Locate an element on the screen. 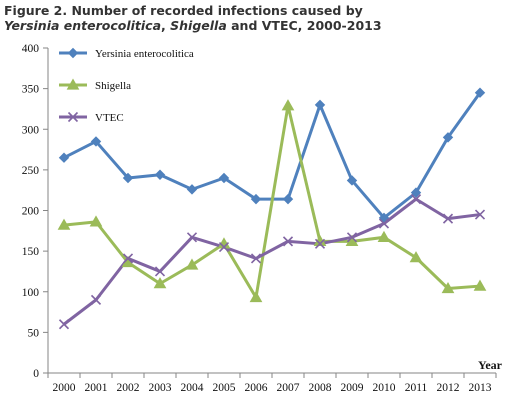  y-tick-label: 0 is located at coordinates (36, 374).